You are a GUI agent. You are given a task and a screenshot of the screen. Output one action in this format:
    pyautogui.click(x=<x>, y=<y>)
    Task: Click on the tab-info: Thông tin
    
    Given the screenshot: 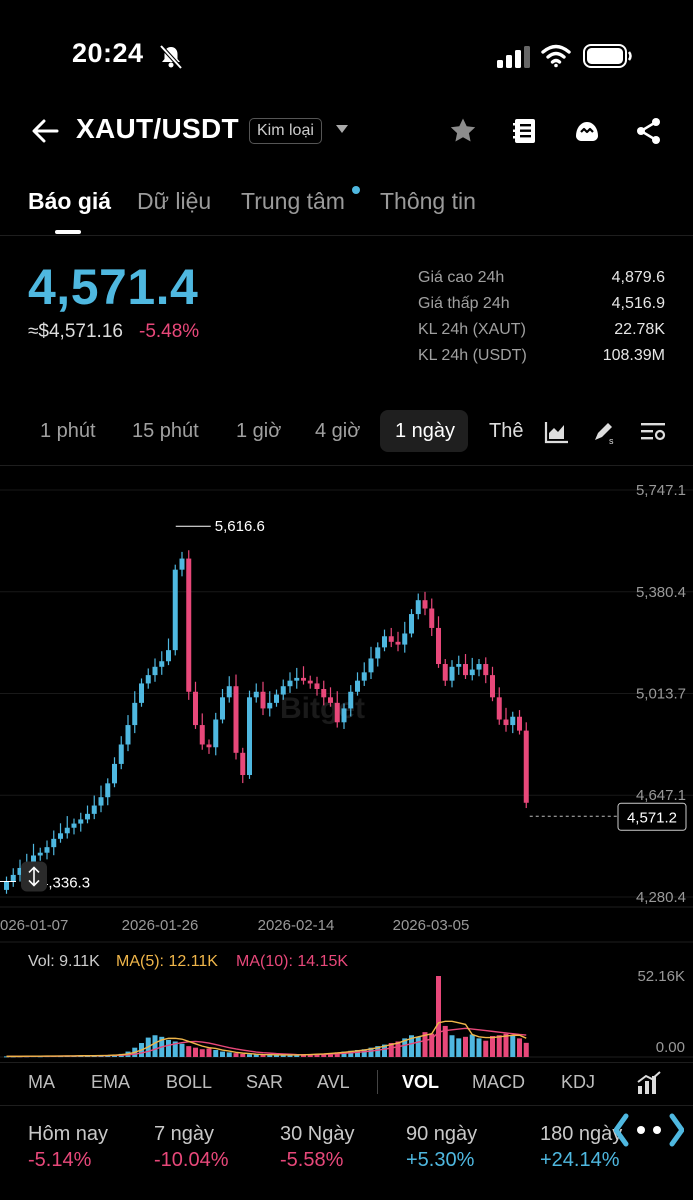 What is the action you would take?
    pyautogui.click(x=428, y=201)
    